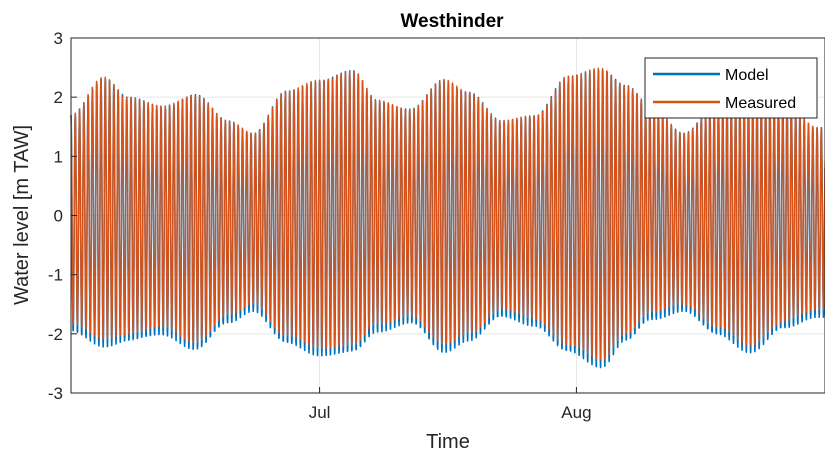 Image resolution: width=825 pixels, height=455 pixels. Describe the element at coordinates (450, 404) in the screenshot. I see `x-axis-ticks: Jul Aug` at that location.